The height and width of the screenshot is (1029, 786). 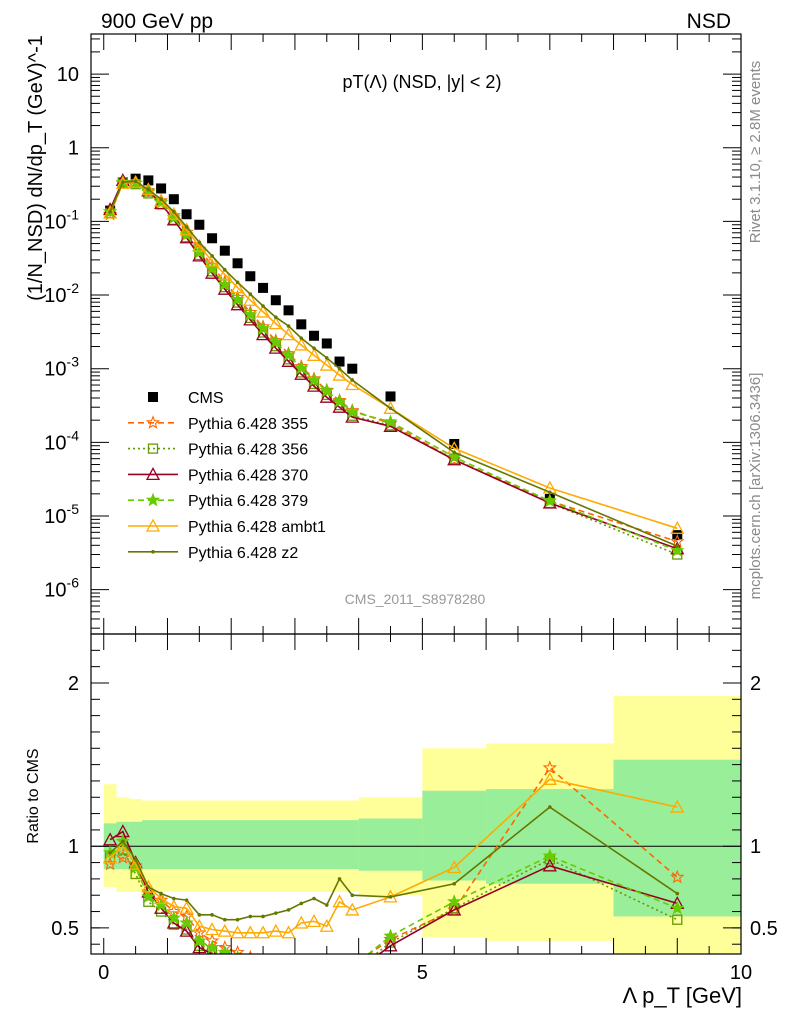 What do you see at coordinates (73, 684) in the screenshot?
I see `ratio-y-tick-label: 2` at bounding box center [73, 684].